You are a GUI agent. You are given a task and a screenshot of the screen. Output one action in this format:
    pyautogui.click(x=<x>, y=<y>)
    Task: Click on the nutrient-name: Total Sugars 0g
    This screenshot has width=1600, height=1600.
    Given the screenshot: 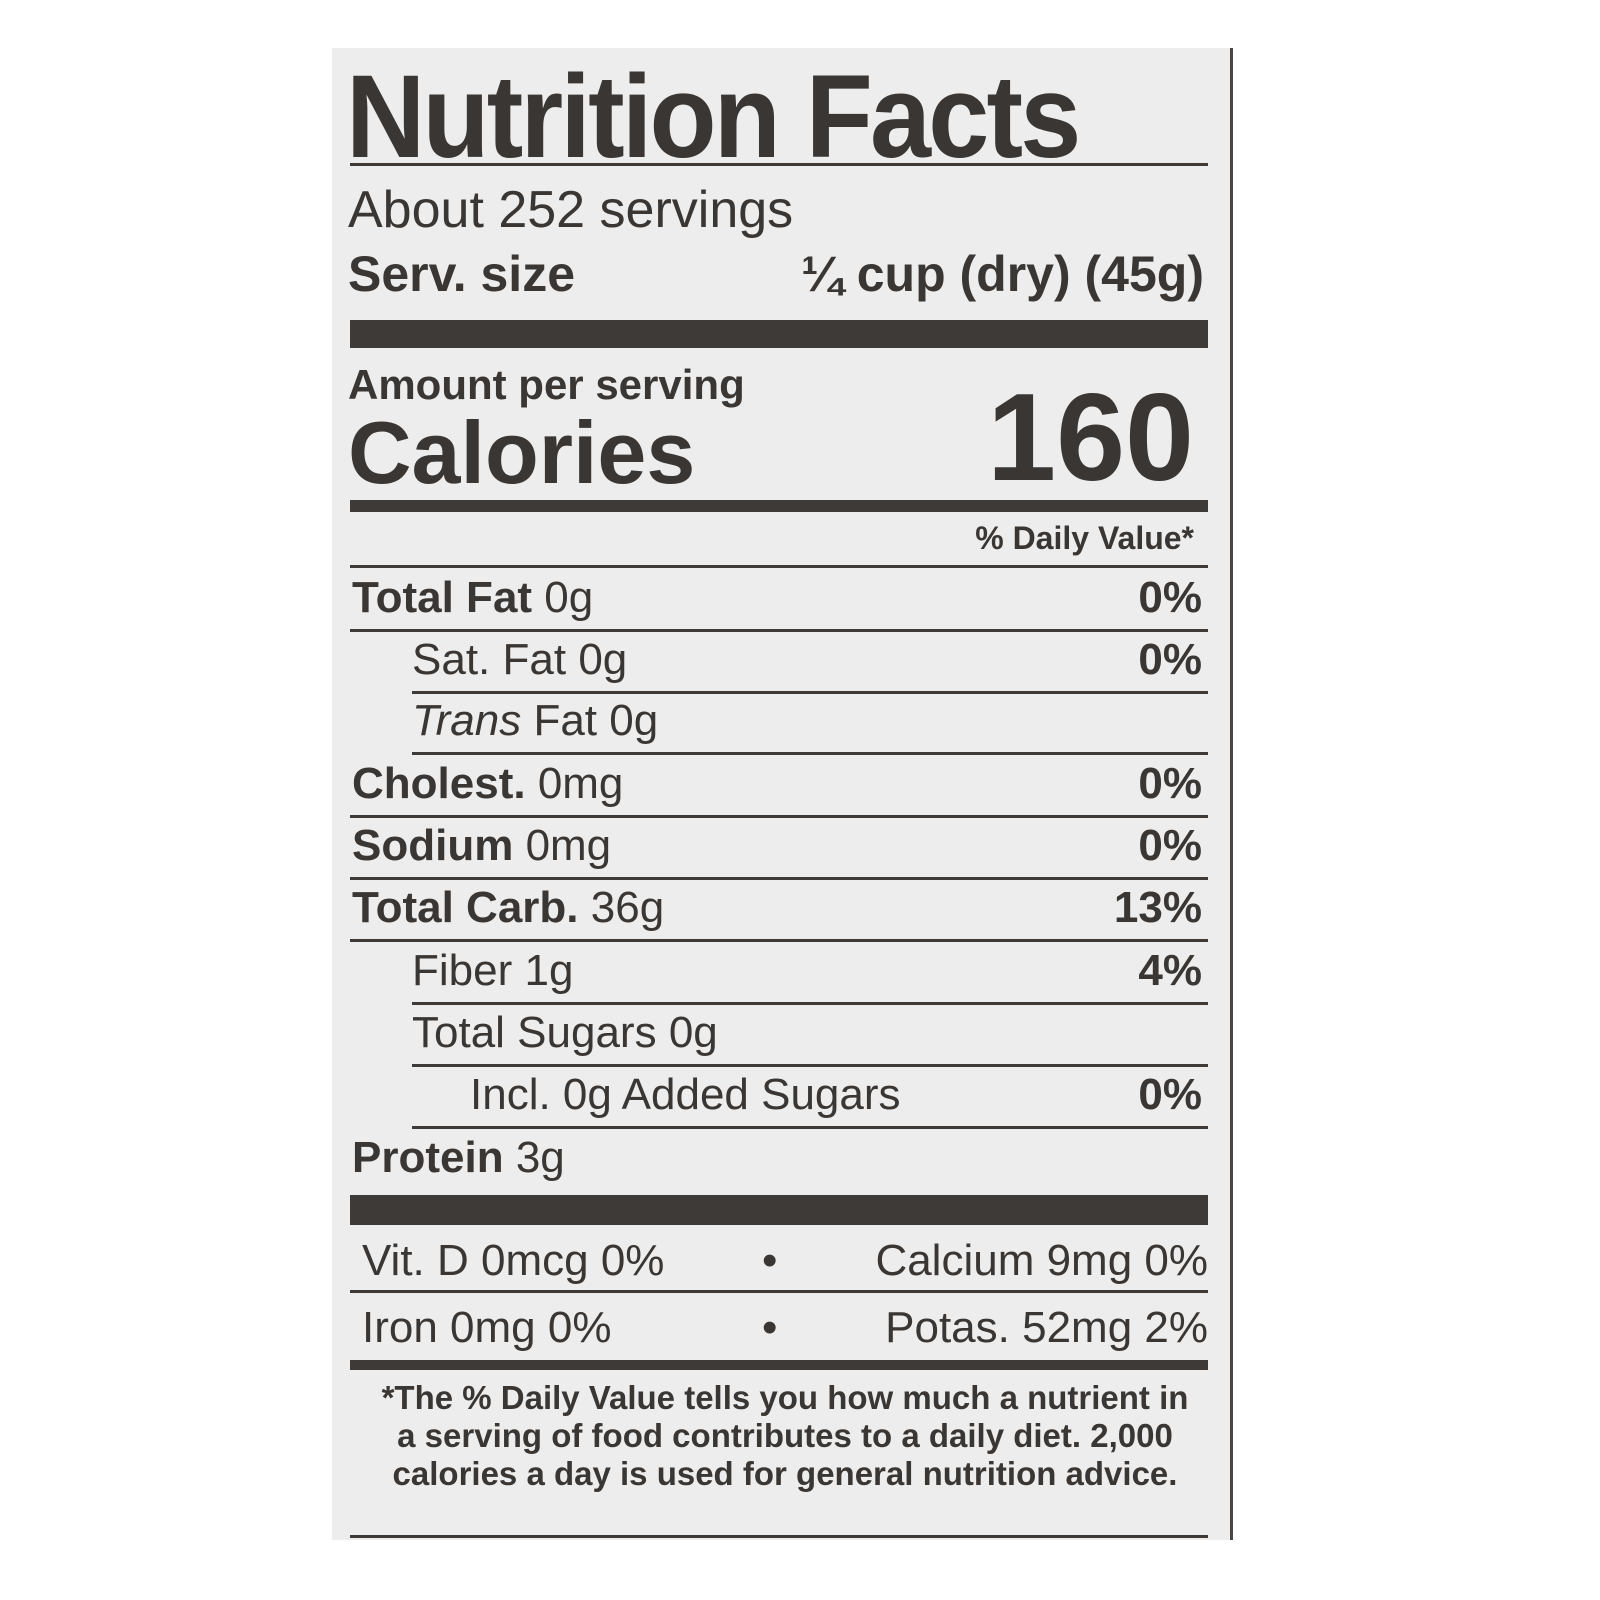 What is the action you would take?
    pyautogui.click(x=565, y=1033)
    